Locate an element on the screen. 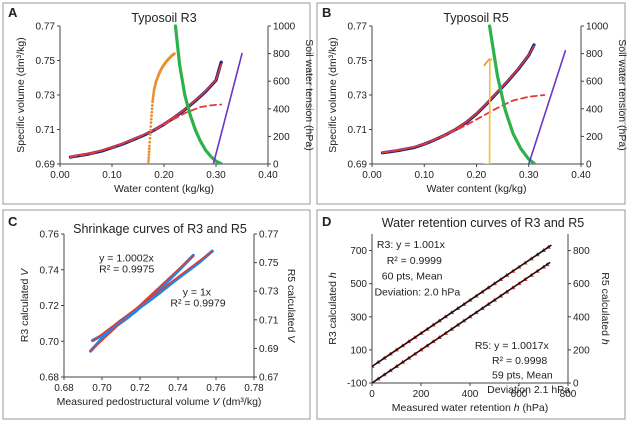  y-tick-label: 0.77 is located at coordinates (46, 27).